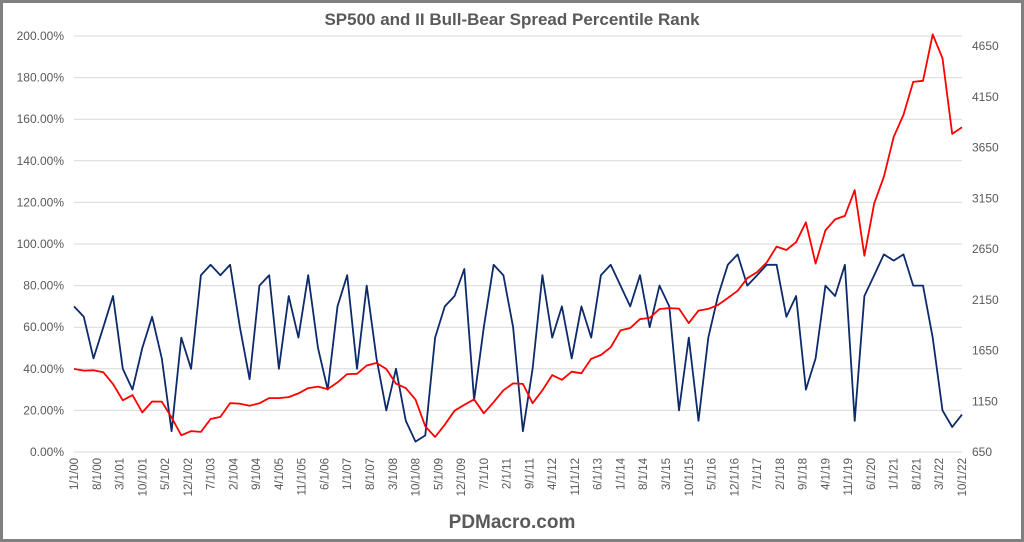 This screenshot has height=542, width=1024. Describe the element at coordinates (43, 369) in the screenshot. I see `left-tick-label: 40.00%` at that location.